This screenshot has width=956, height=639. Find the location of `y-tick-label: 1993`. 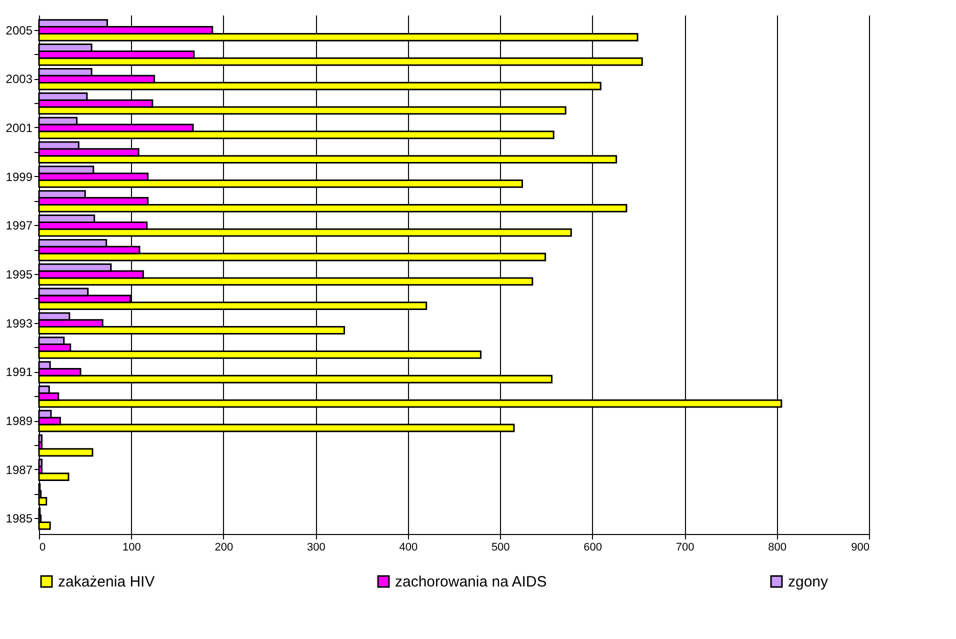

y-tick-label: 1993 is located at coordinates (19, 323).